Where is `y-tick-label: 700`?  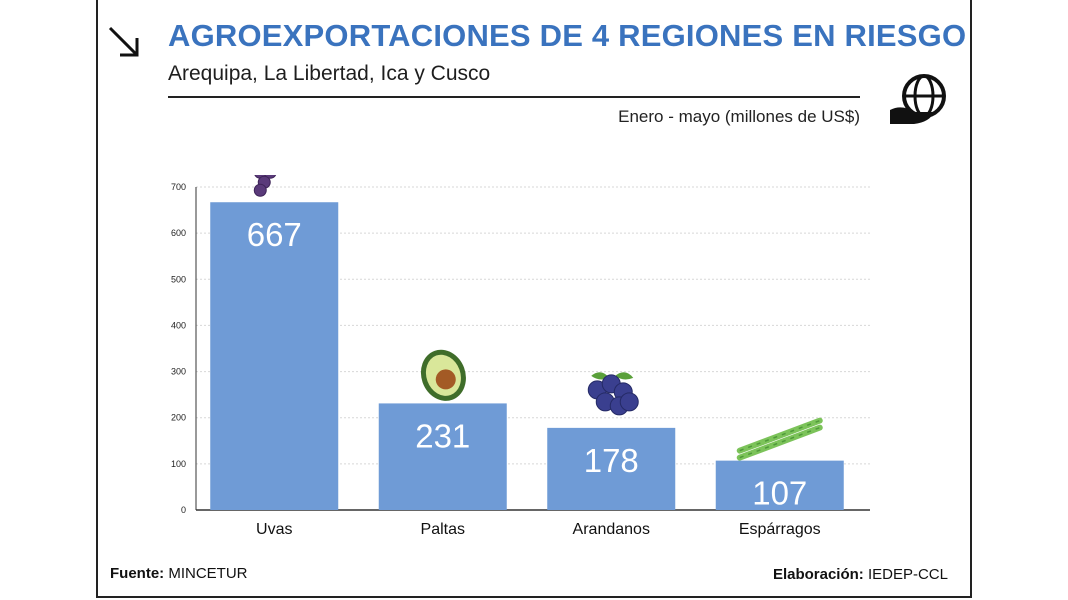
y-tick-label: 700 is located at coordinates (178, 187).